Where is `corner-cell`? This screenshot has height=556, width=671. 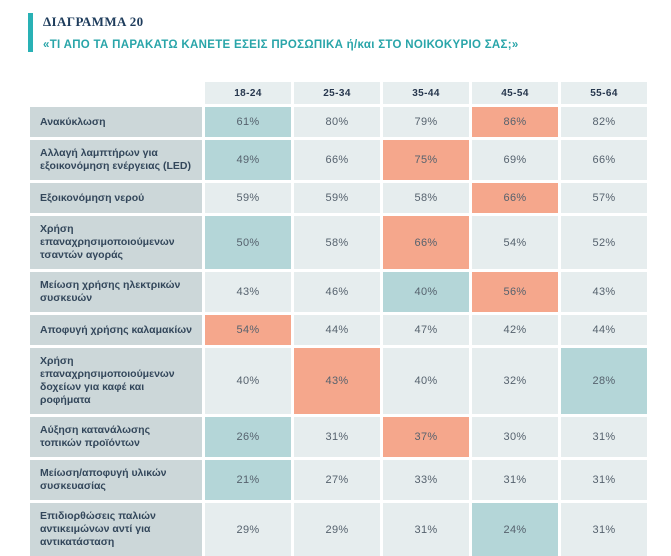 corner-cell is located at coordinates (116, 93).